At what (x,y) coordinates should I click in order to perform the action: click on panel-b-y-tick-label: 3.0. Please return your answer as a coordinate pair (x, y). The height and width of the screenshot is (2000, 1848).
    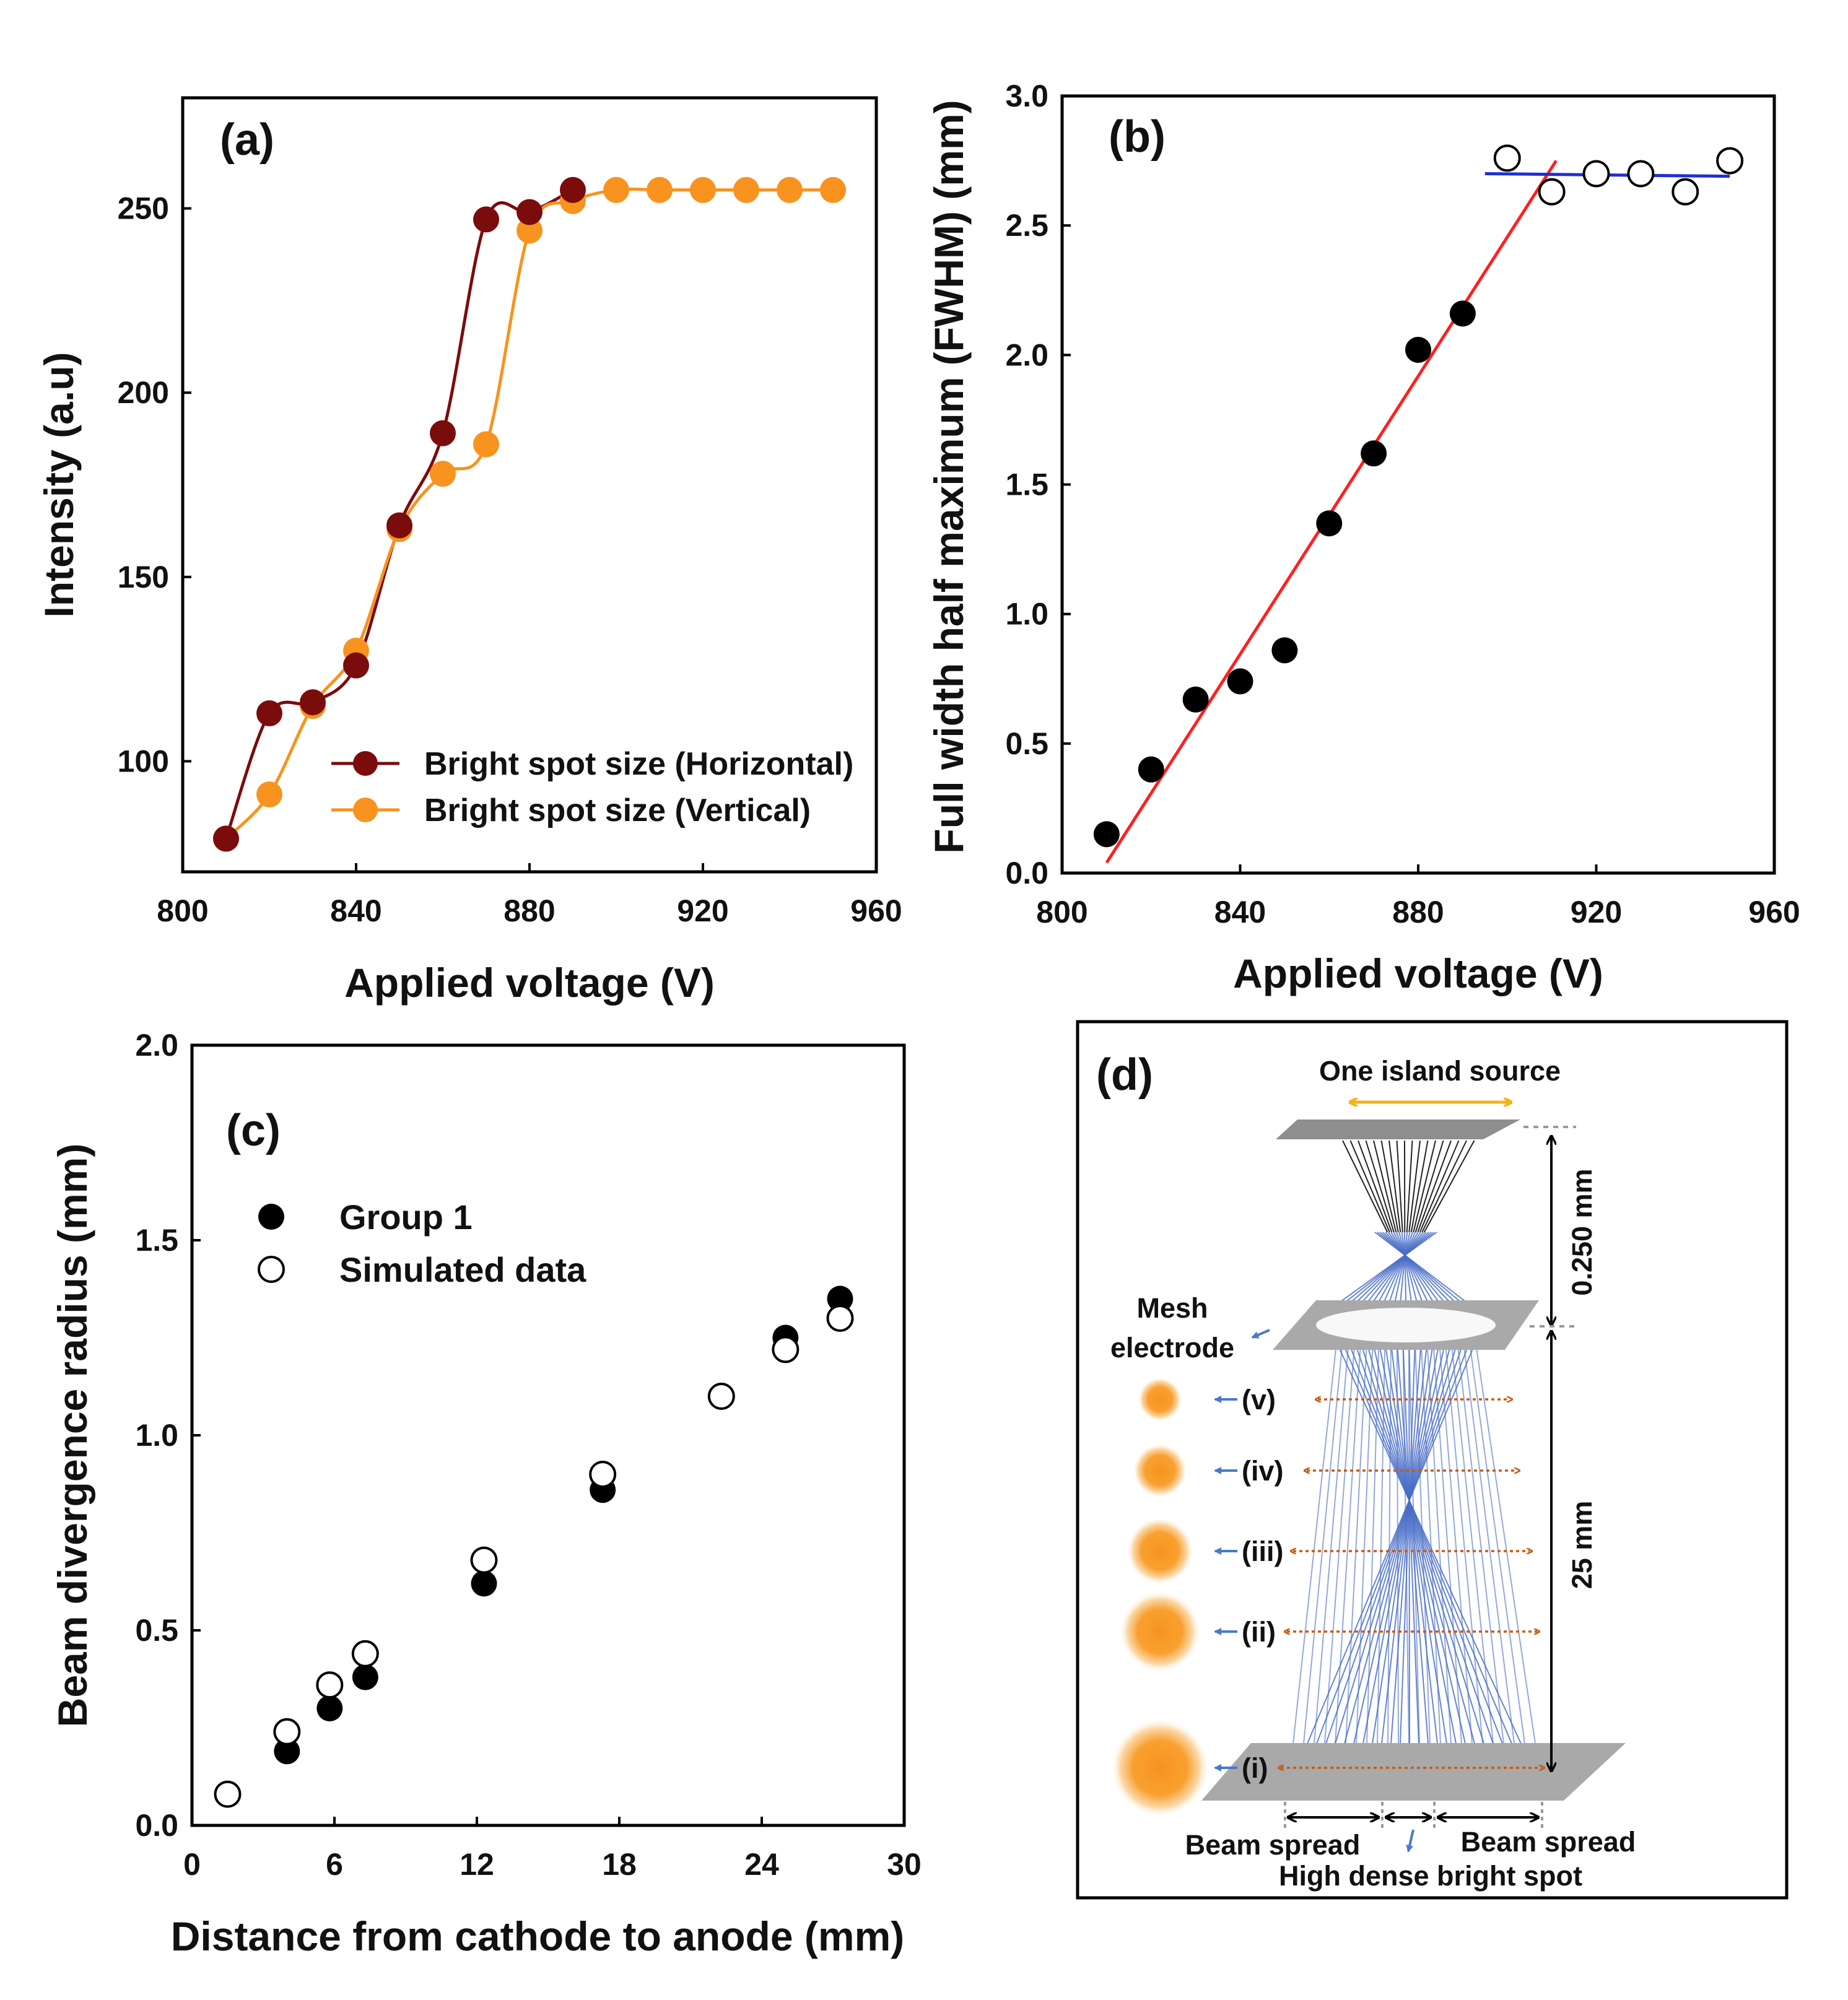
    Looking at the image, I should click on (1026, 96).